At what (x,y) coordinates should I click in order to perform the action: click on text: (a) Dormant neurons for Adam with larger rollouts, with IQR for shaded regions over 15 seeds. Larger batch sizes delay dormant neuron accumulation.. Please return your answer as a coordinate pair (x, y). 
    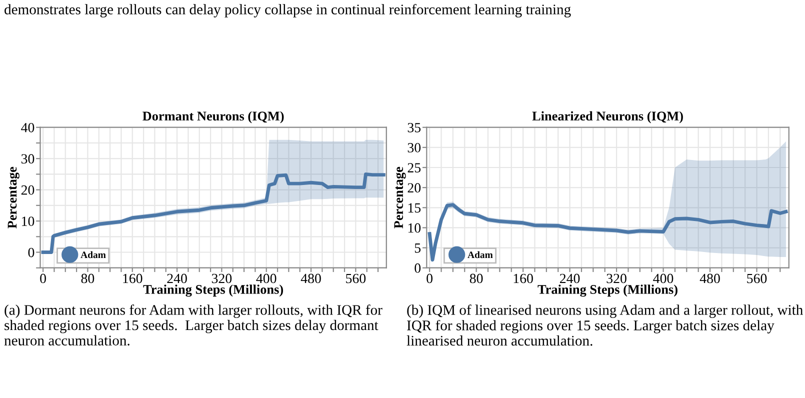
    Looking at the image, I should click on (193, 325).